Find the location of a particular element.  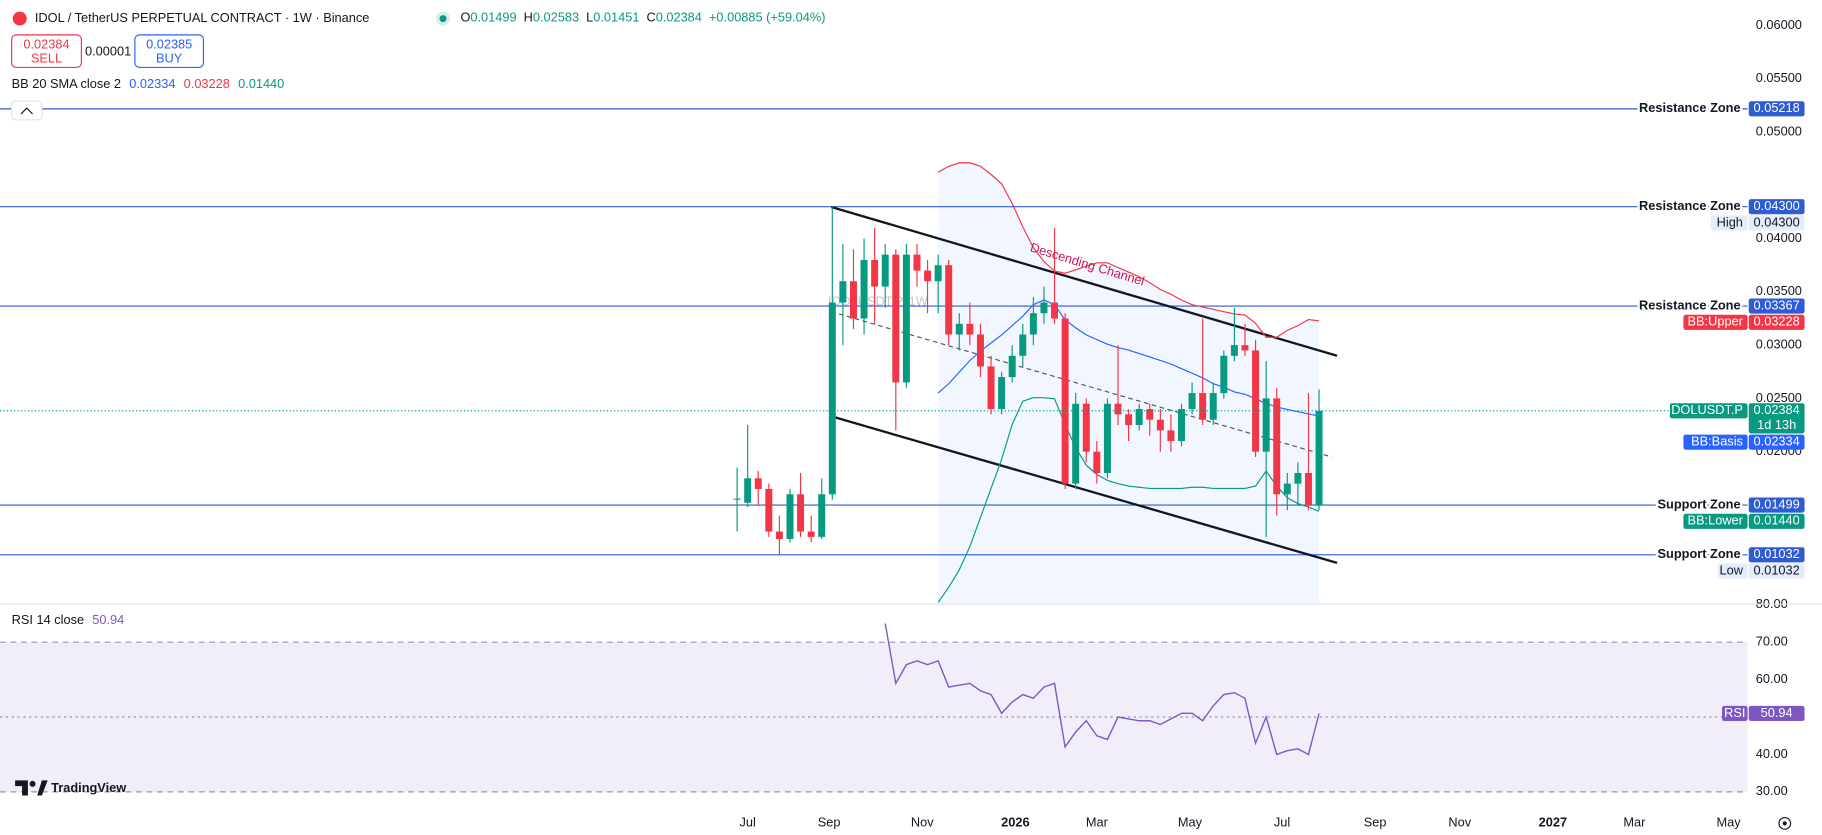

gear is located at coordinates (1785, 823).